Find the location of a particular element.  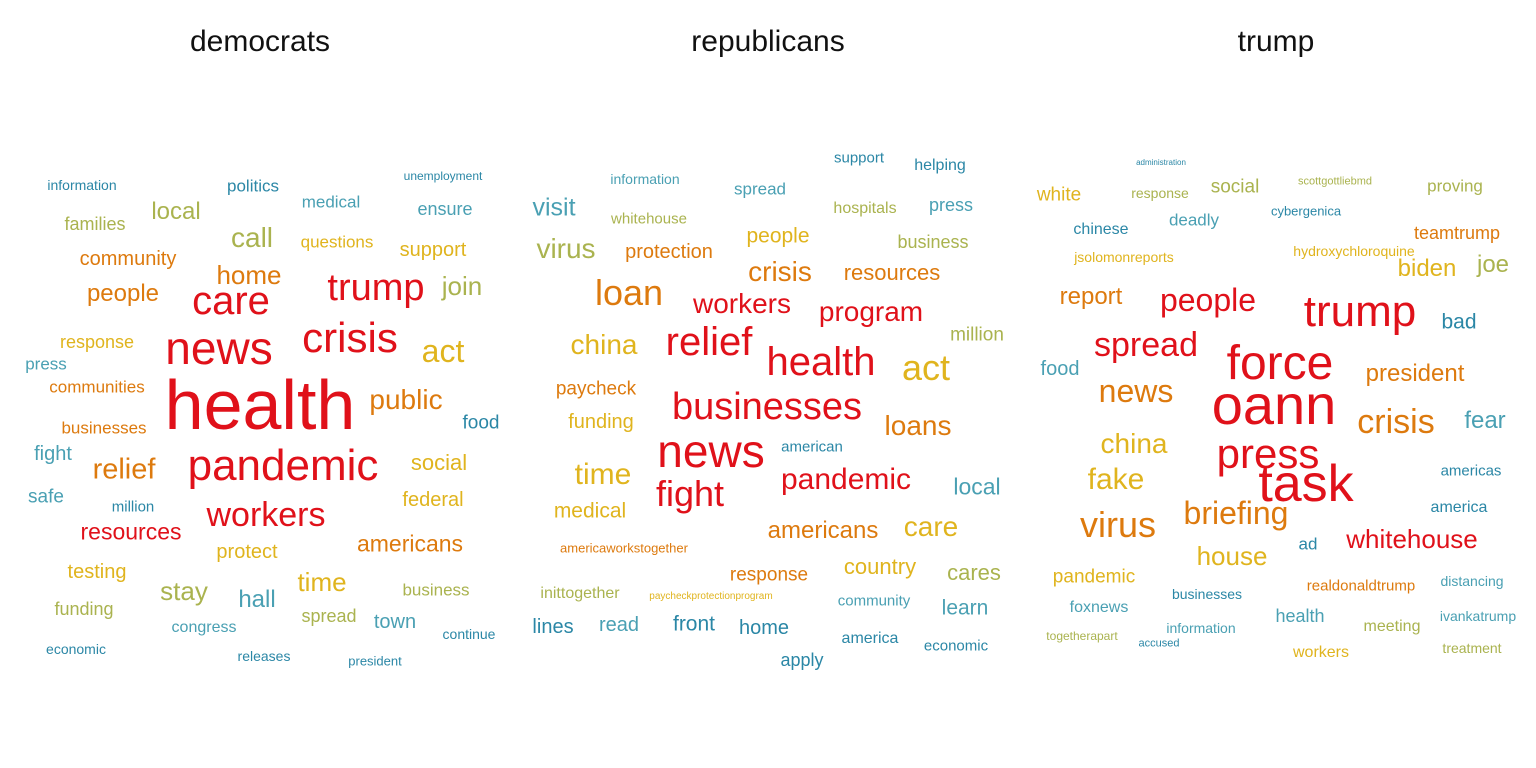

word-biden: biden is located at coordinates (1427, 268).